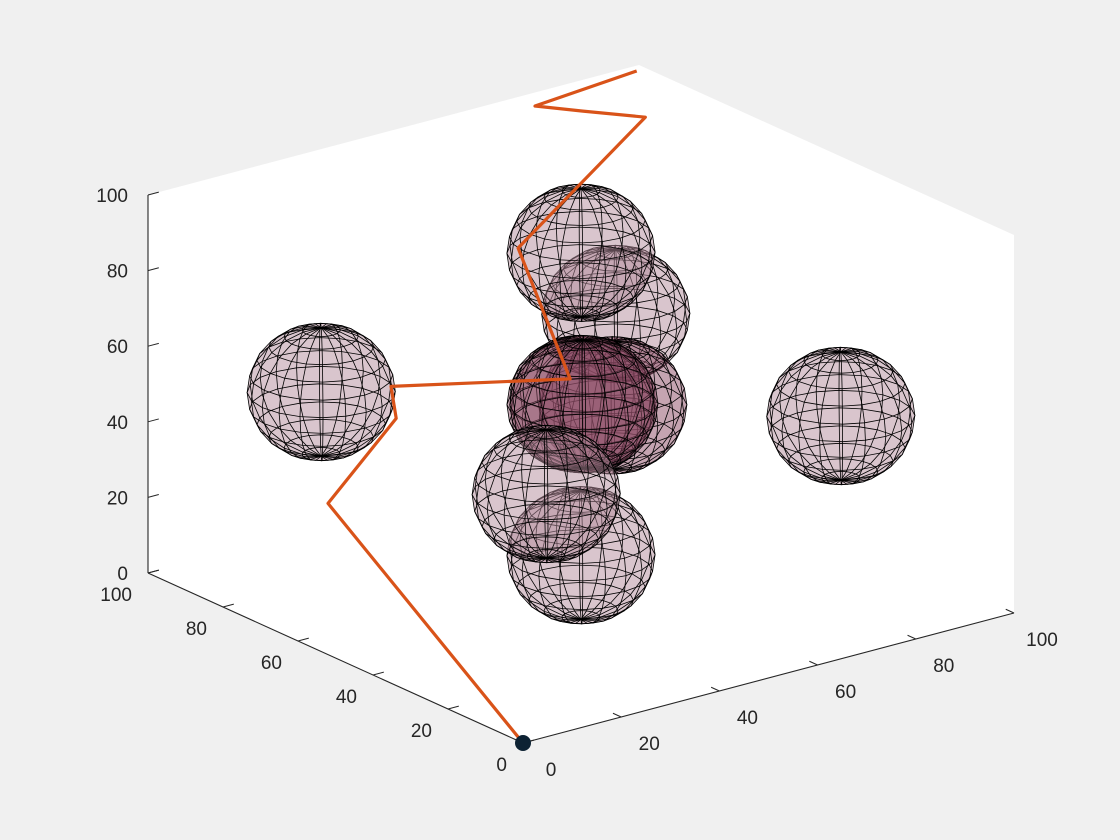 The width and height of the screenshot is (1120, 840). What do you see at coordinates (1042, 640) in the screenshot?
I see `x-tick-label: 100` at bounding box center [1042, 640].